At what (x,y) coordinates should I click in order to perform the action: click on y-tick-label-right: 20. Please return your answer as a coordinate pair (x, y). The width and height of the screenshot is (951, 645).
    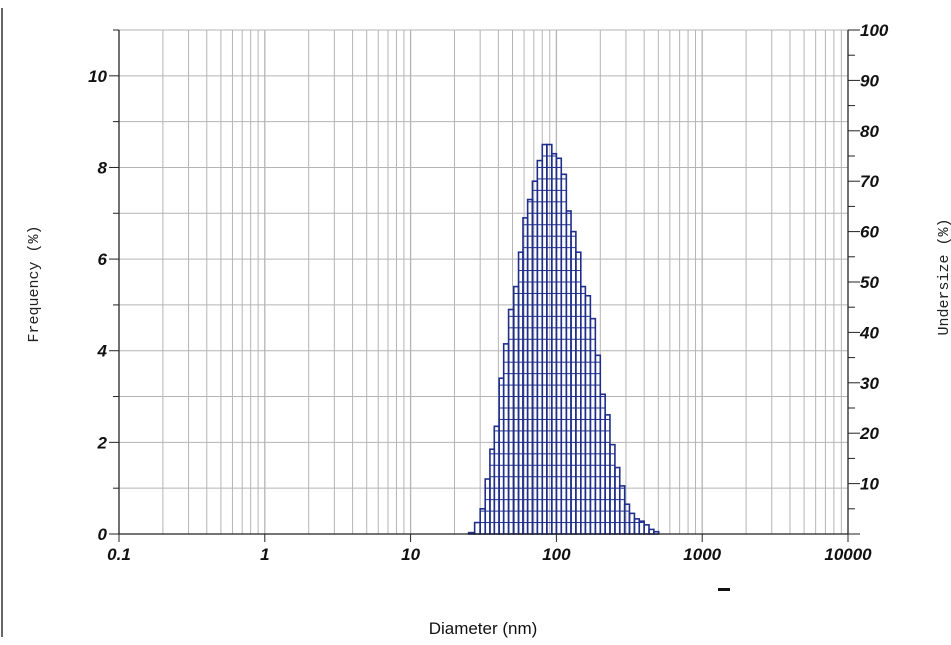
    Looking at the image, I should click on (869, 433).